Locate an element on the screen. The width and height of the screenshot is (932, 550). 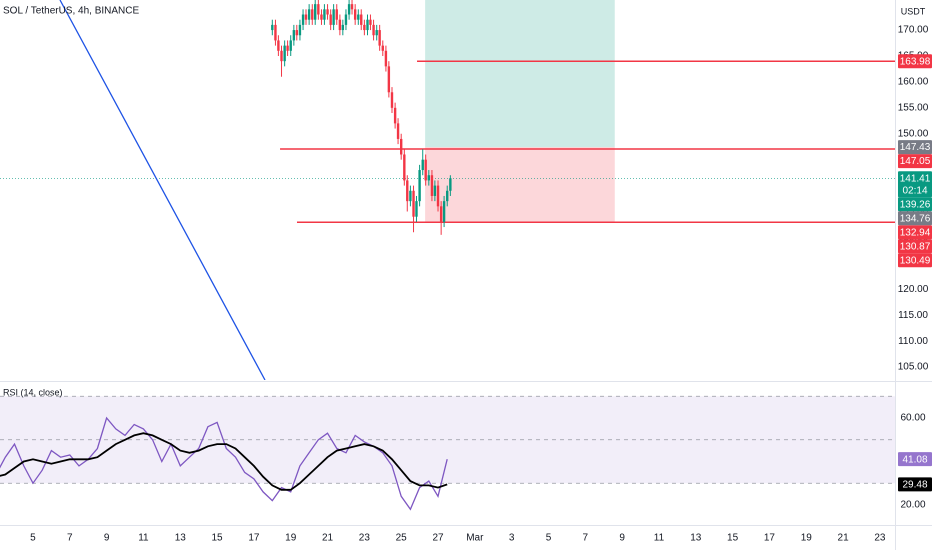
price-badge-label: 130.87 is located at coordinates (915, 246).